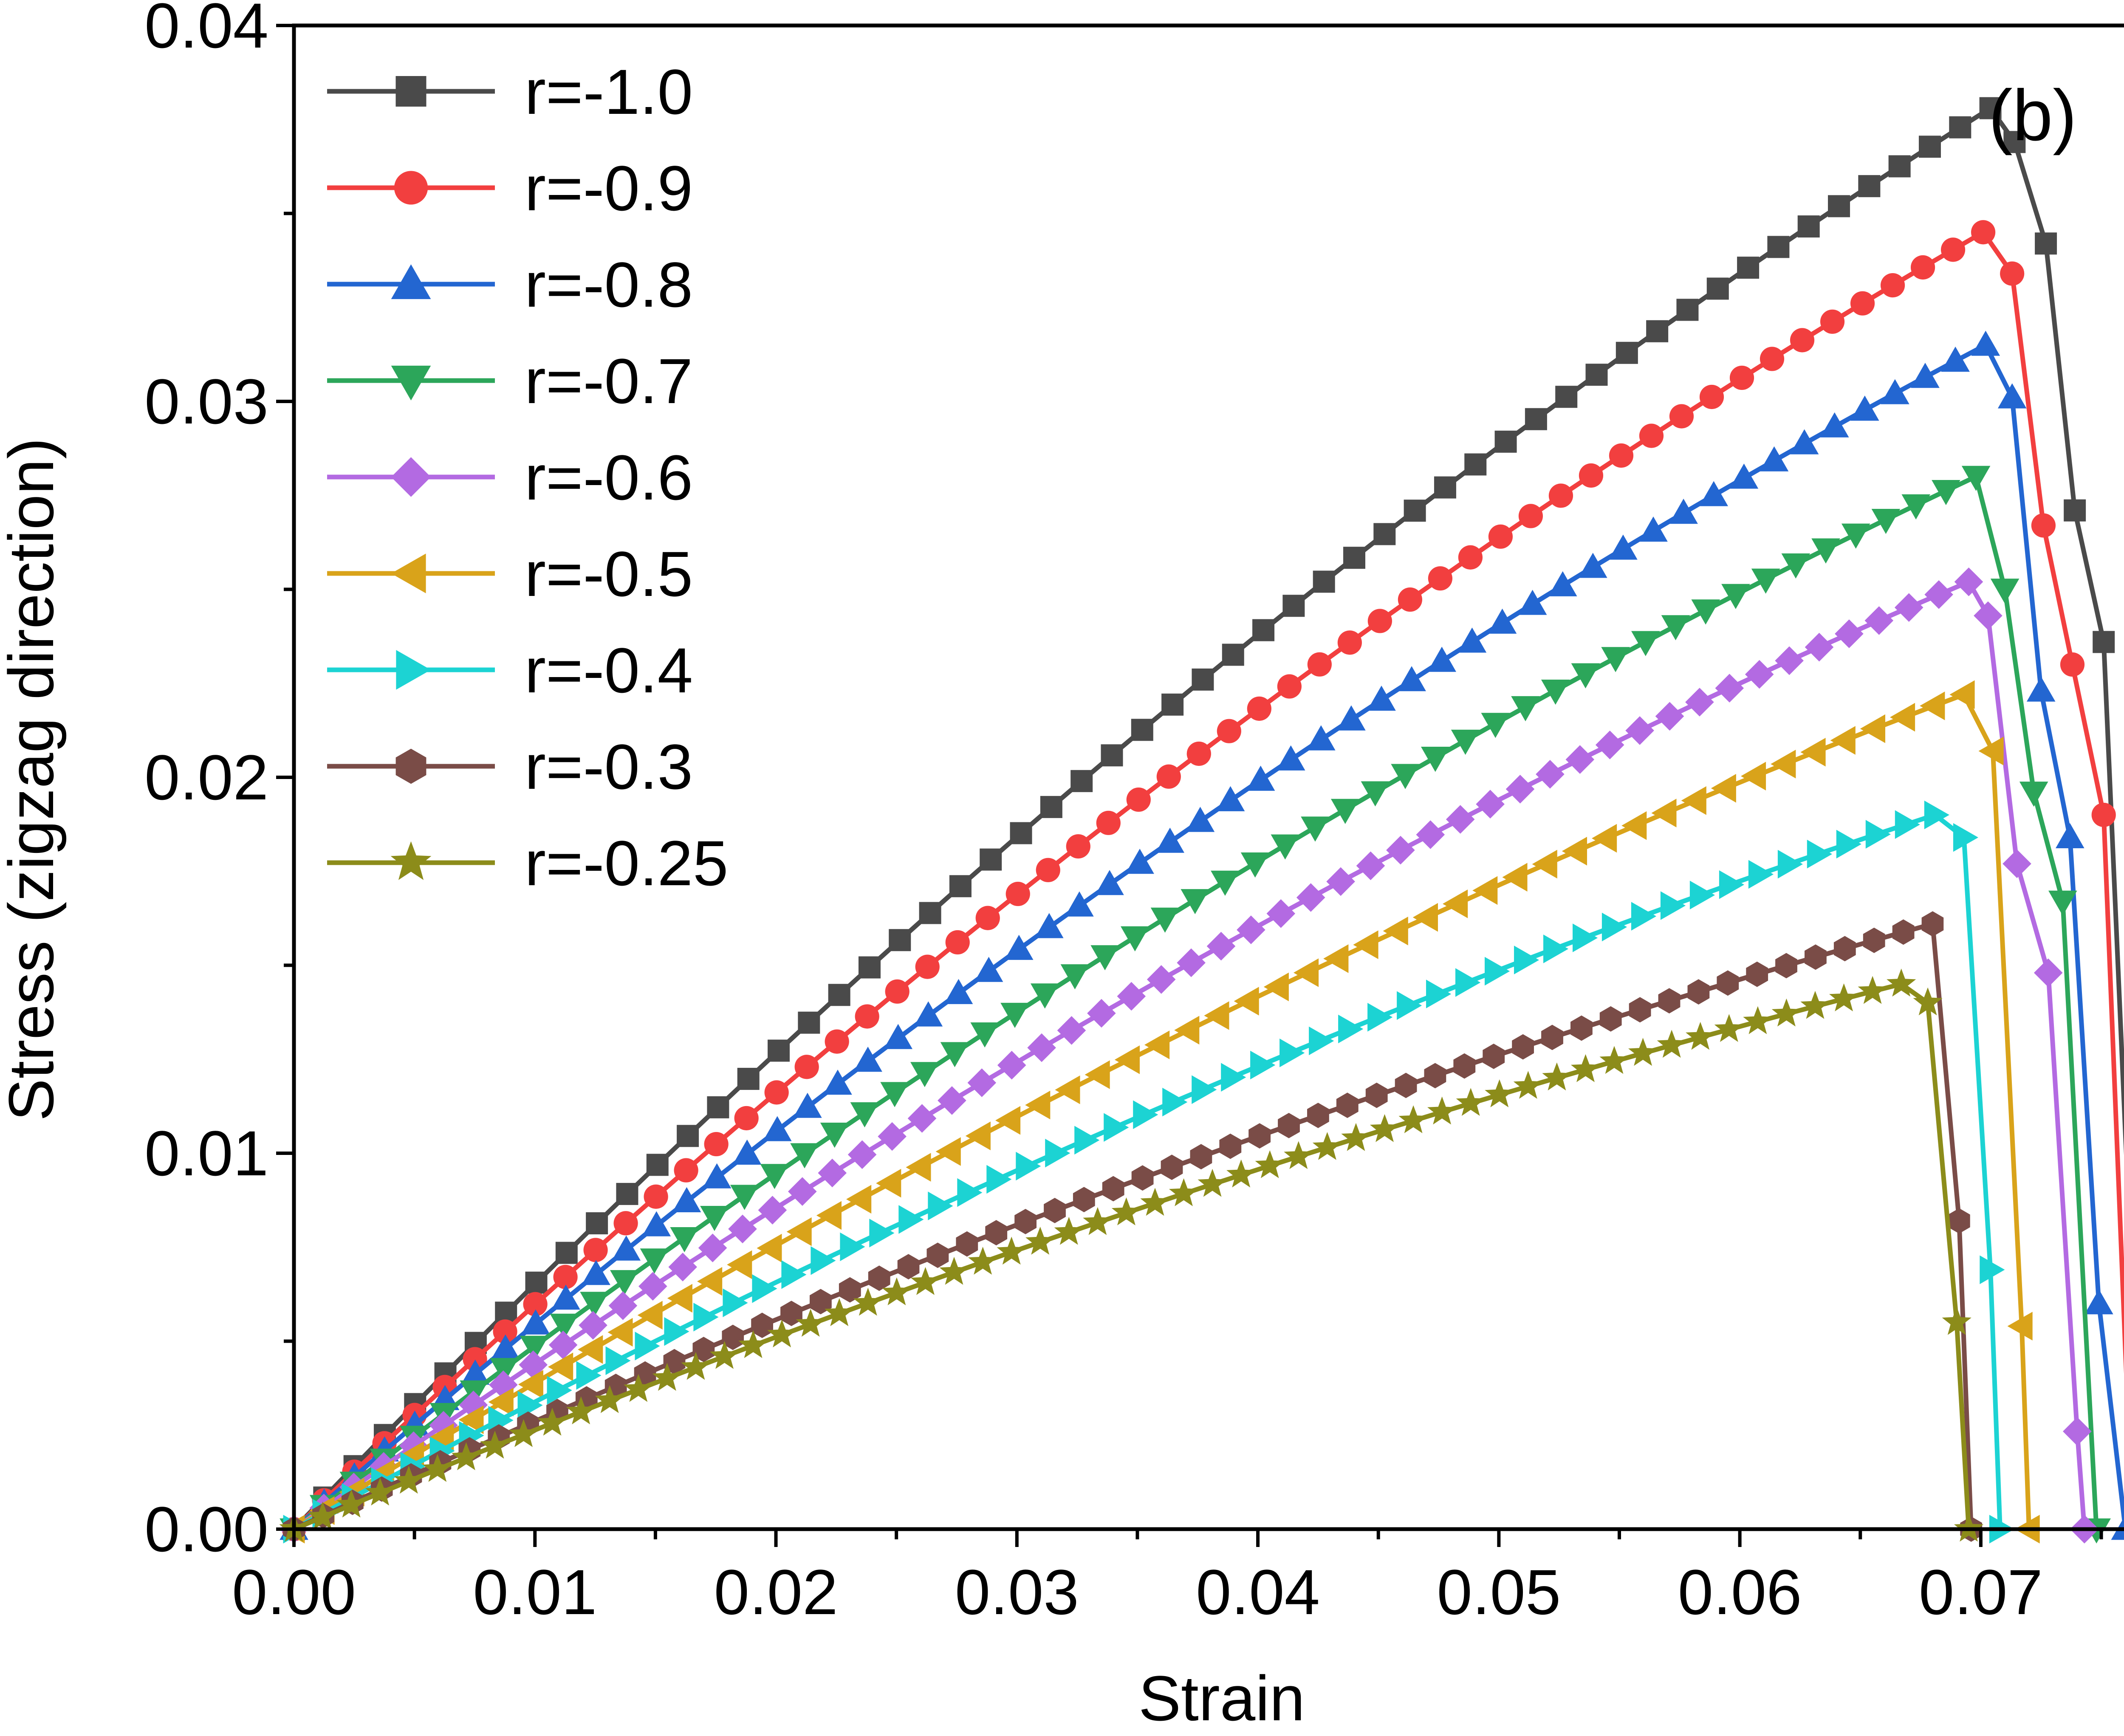 The image size is (2124, 1736). I want to click on legend-label: r=-0.3, so click(609, 766).